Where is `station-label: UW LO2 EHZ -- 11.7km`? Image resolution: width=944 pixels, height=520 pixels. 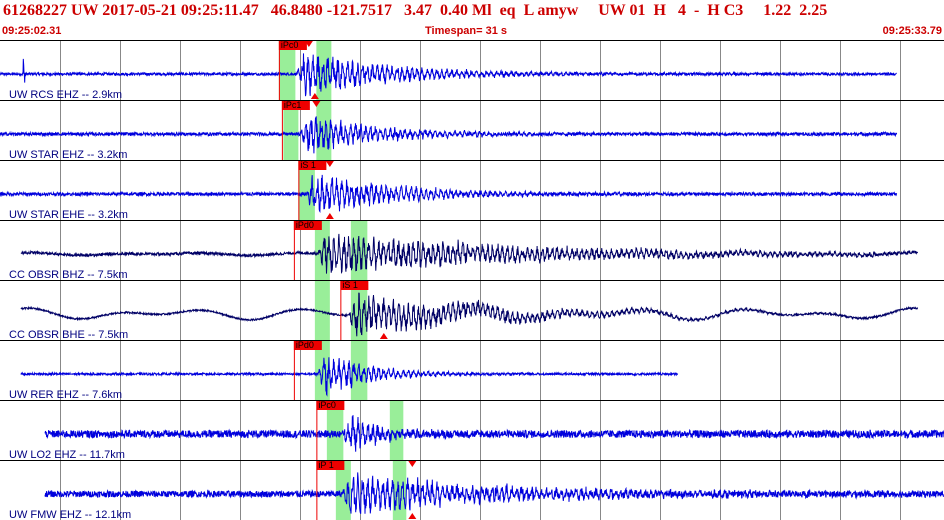
station-label: UW LO2 EHZ -- 11.7km is located at coordinates (67, 455).